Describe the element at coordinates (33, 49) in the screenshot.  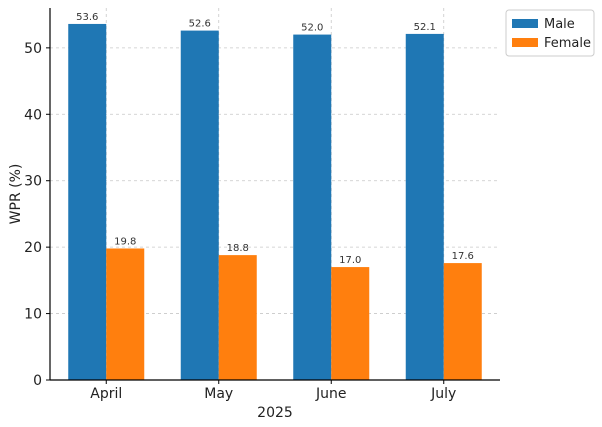
I see `y-tick-label: 50` at that location.